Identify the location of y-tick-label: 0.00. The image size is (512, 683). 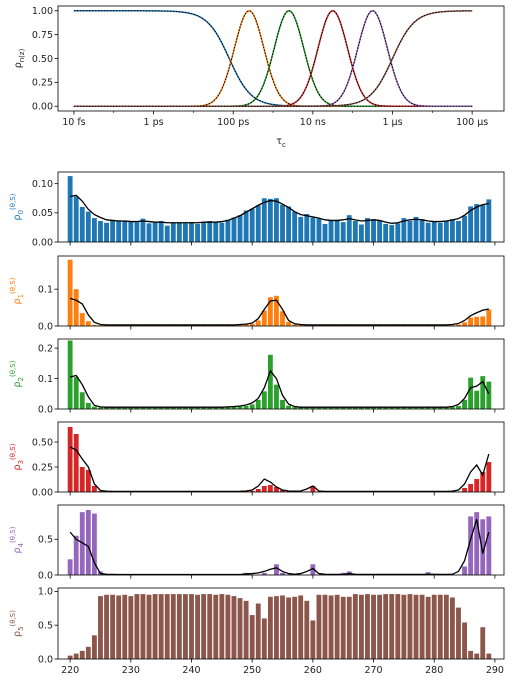
(42, 107).